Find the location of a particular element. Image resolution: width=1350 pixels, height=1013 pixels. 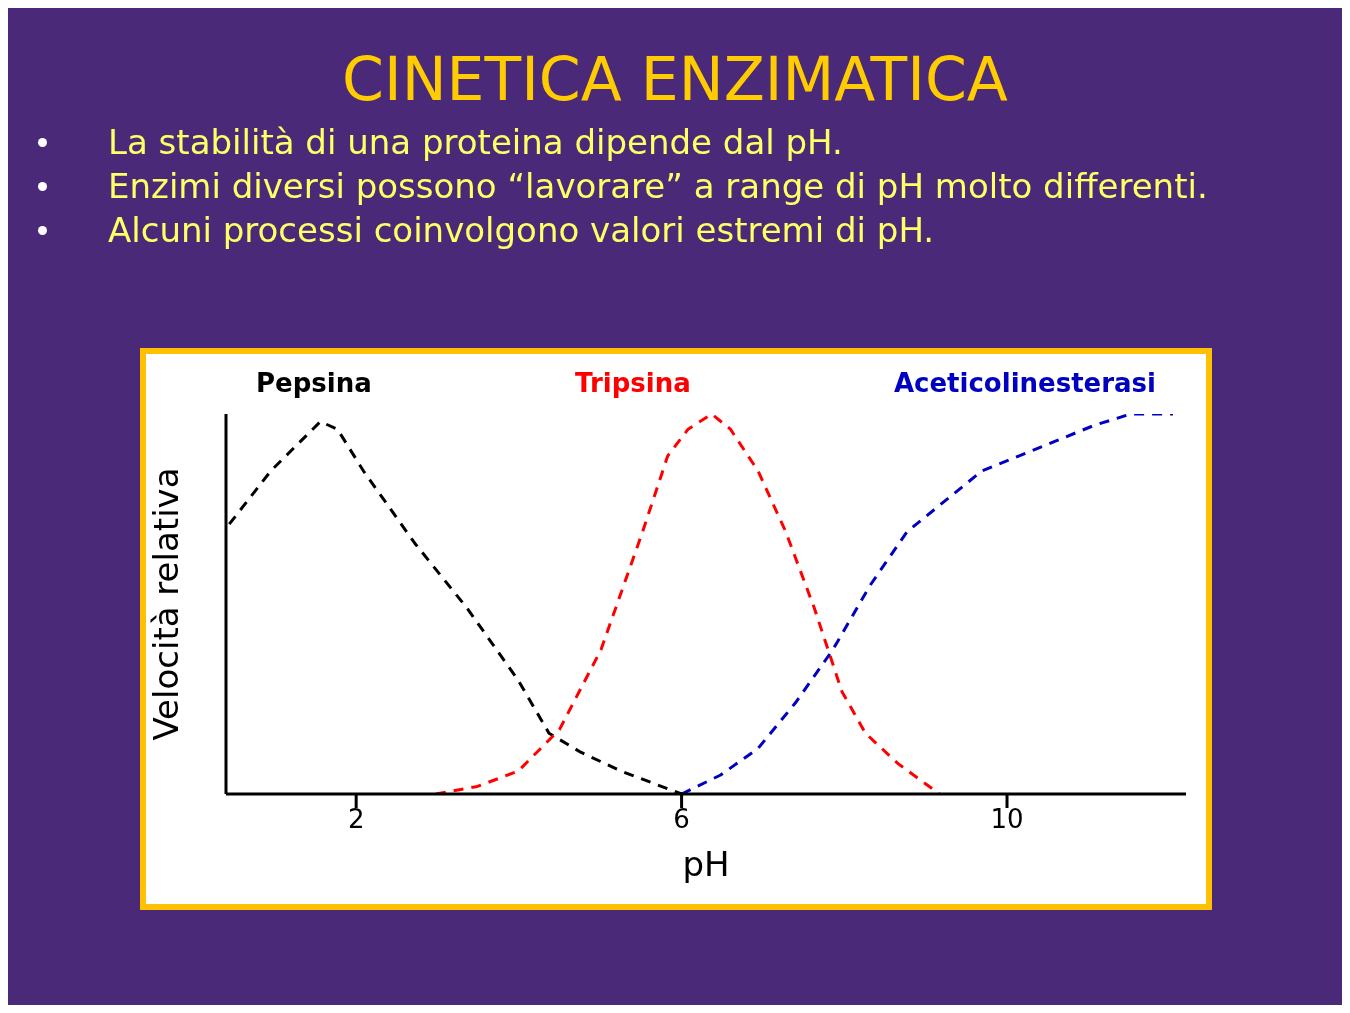

text: La stabilità di una proteina dipende dal pH. is located at coordinates (475, 142).